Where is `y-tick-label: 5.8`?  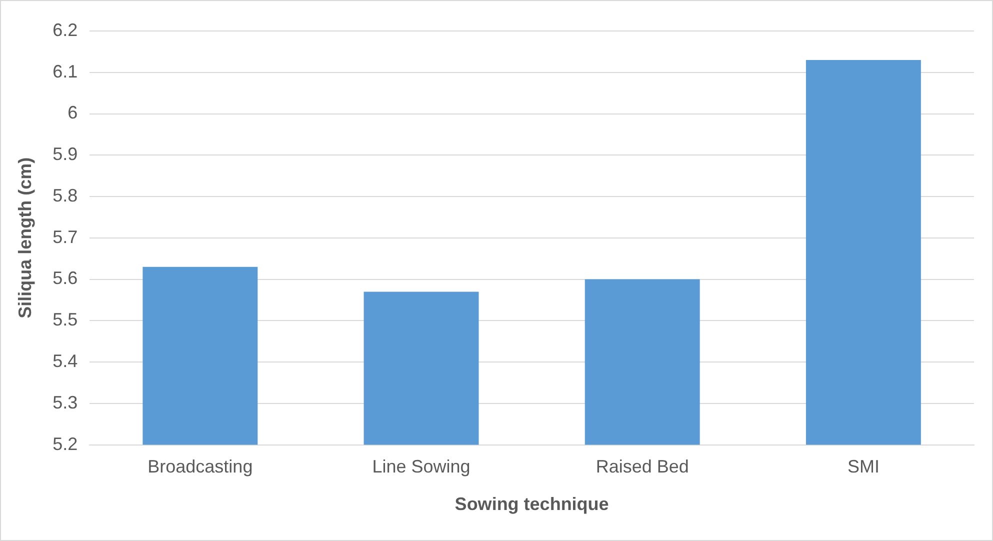
y-tick-label: 5.8 is located at coordinates (65, 195).